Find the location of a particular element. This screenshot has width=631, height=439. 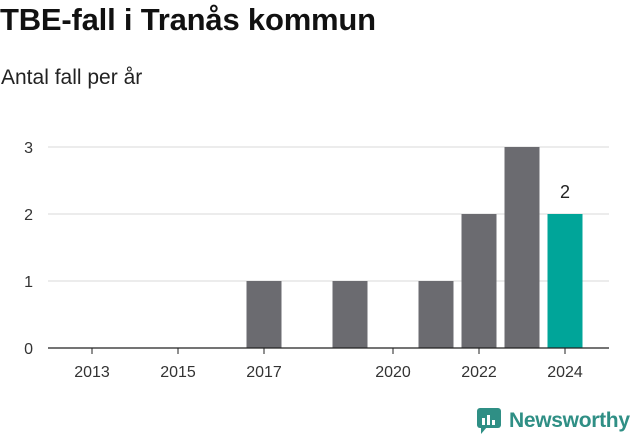

y-tick-label: 2 is located at coordinates (28, 215).